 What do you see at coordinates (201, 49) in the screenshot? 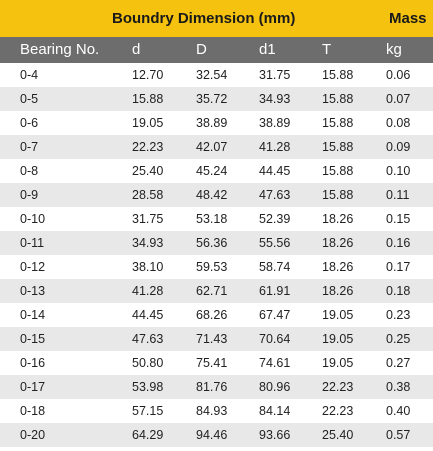
I see `column-header-big-d: D` at bounding box center [201, 49].